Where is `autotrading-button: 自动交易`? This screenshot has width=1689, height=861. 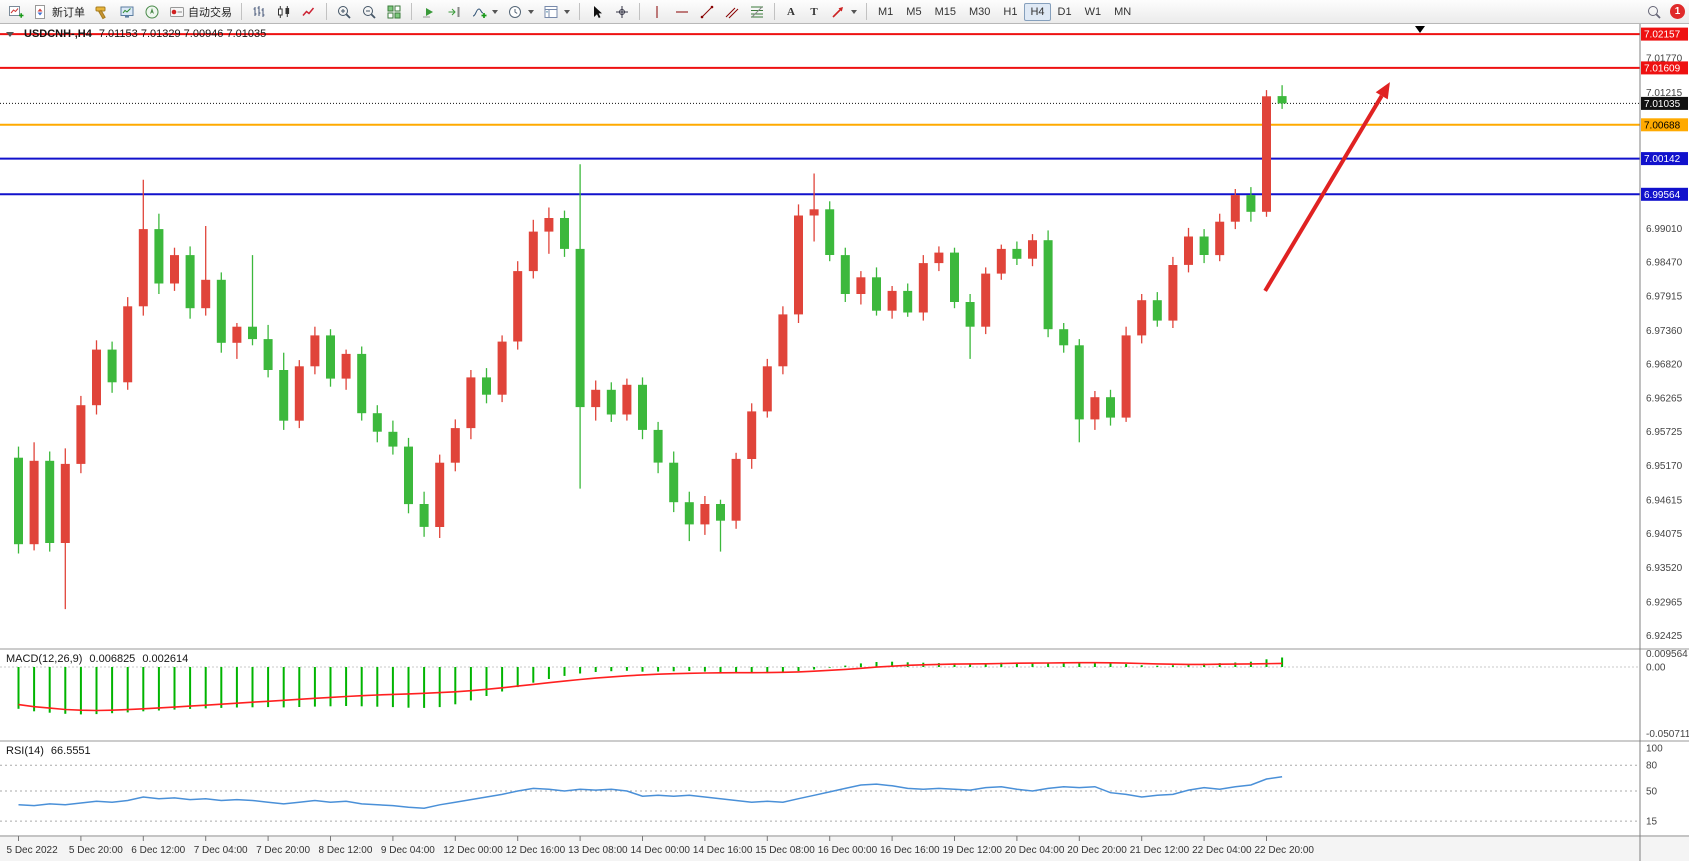
autotrading-button: 自动交易 is located at coordinates (200, 12).